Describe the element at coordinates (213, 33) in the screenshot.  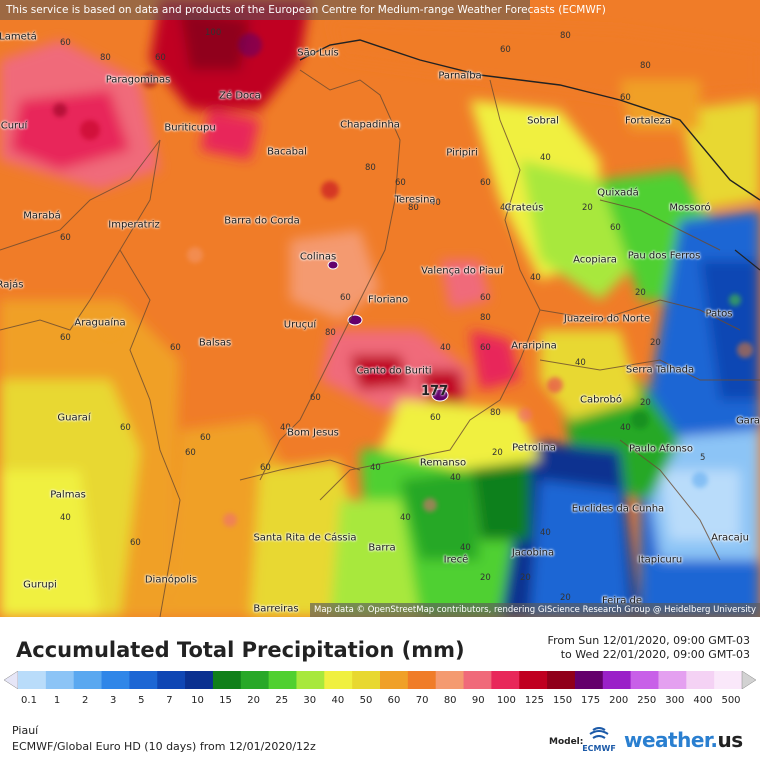
I see `contour-label: 100` at that location.